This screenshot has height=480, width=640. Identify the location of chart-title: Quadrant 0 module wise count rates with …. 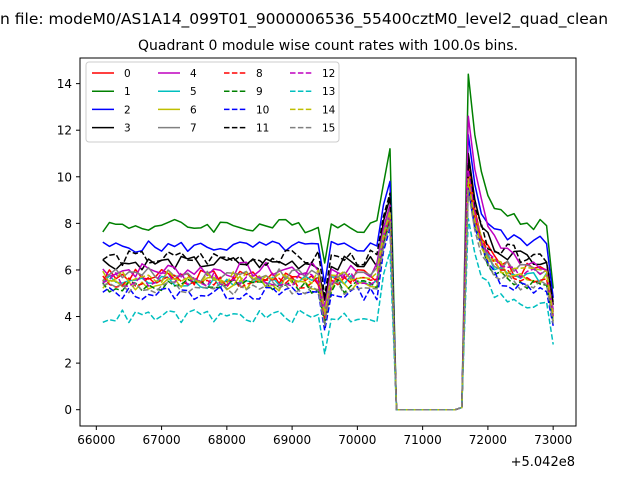
(328, 46).